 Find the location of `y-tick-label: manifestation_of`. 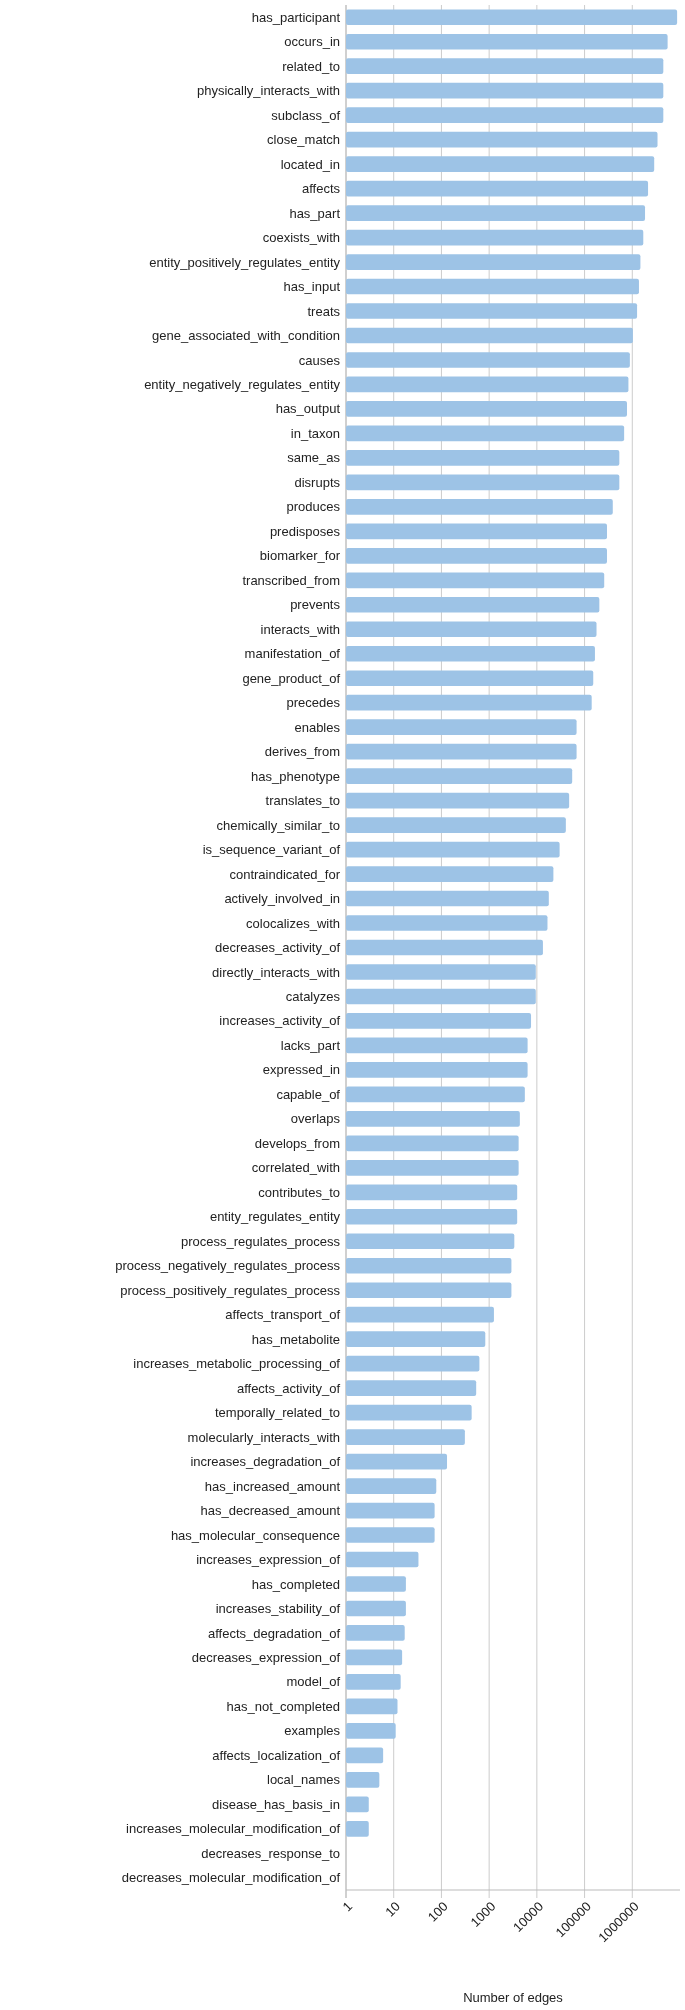

y-tick-label: manifestation_of is located at coordinates (292, 654).